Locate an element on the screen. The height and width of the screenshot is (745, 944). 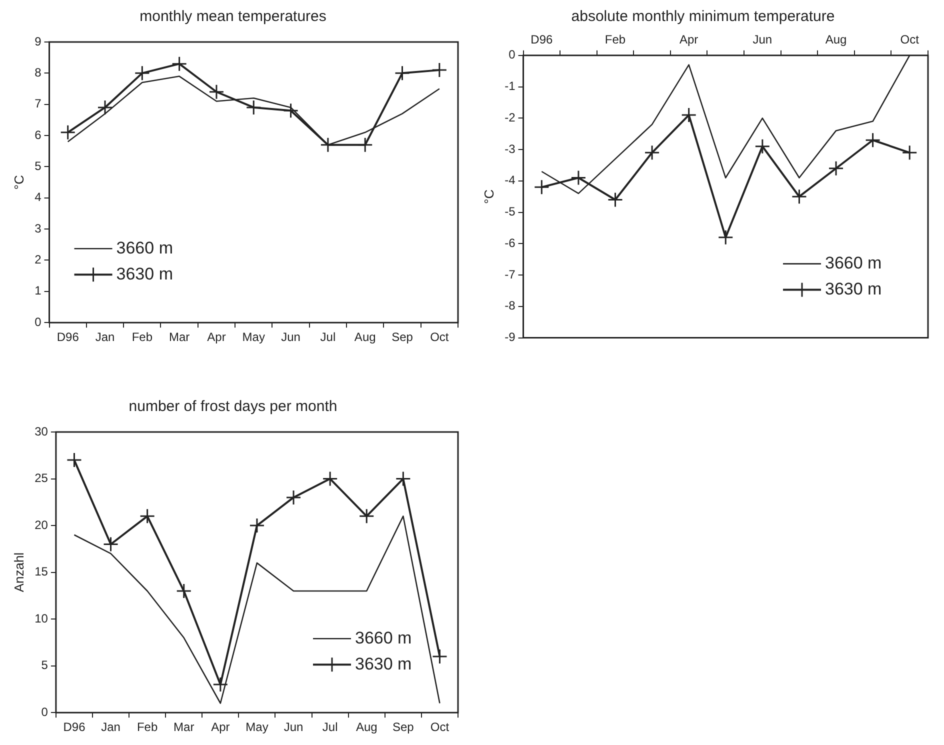
y-tick-label: -3 is located at coordinates (510, 149).